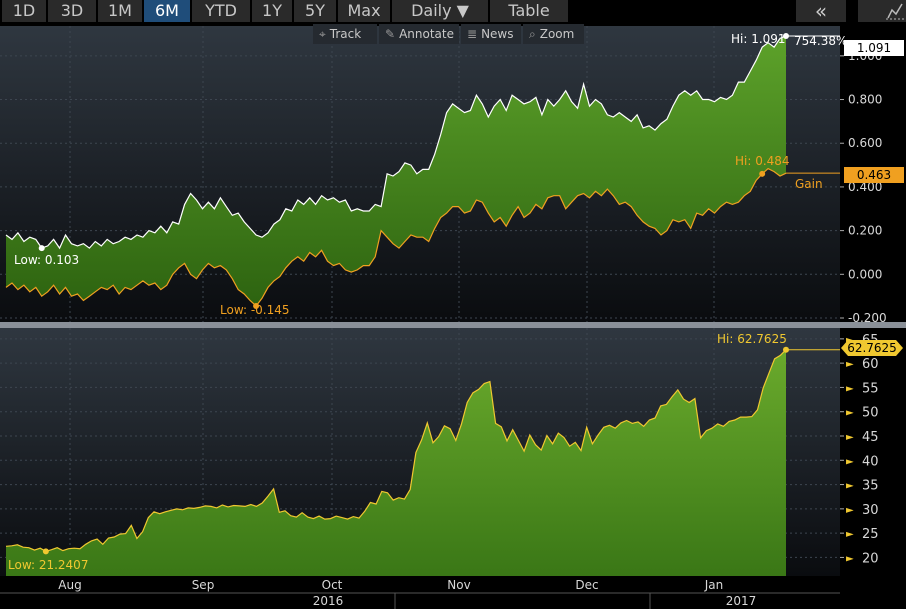 The image size is (906, 609). Describe the element at coordinates (865, 100) in the screenshot. I see `top-ytick-label: 0.800` at that location.